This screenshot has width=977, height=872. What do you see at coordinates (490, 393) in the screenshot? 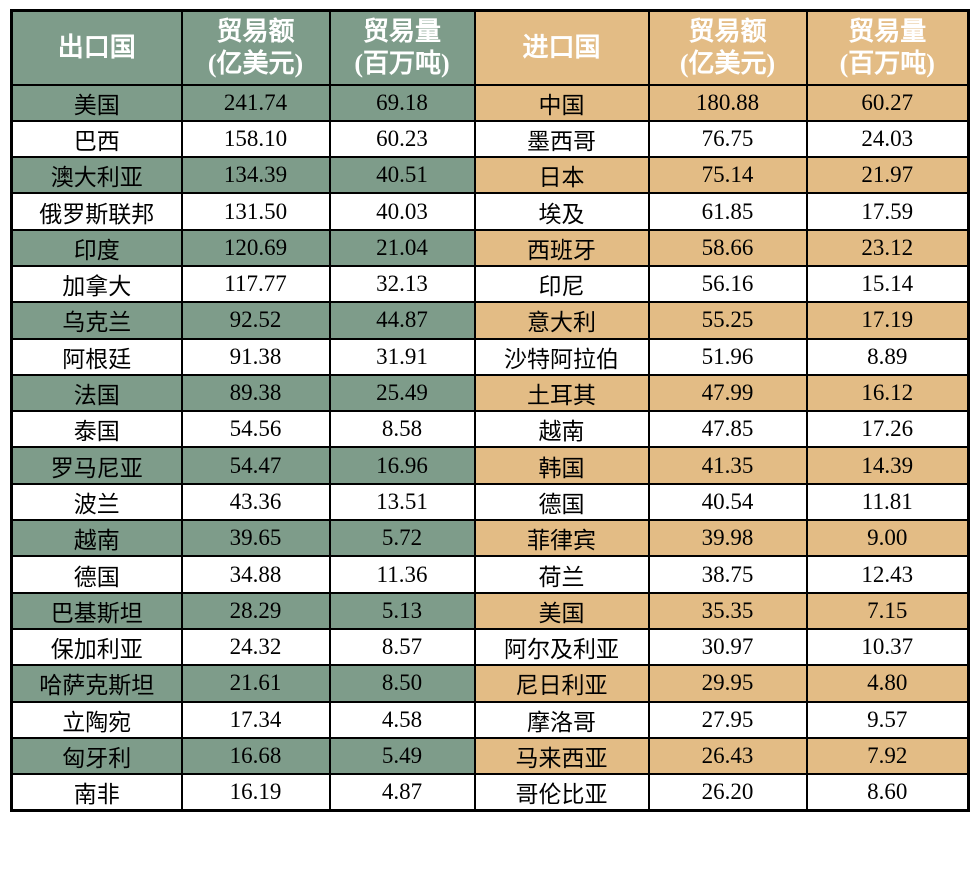
I see `table-row: 法国 89.38 25.49 土耳其 47.99 16.12` at bounding box center [490, 393].